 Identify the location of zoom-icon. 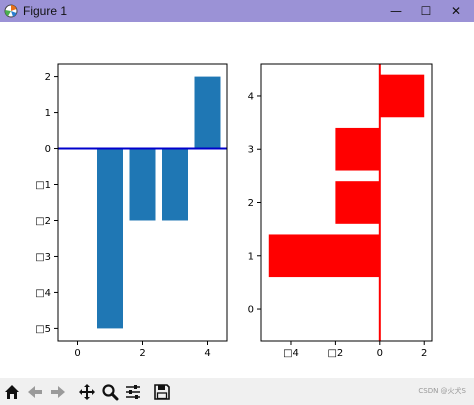
(110, 392).